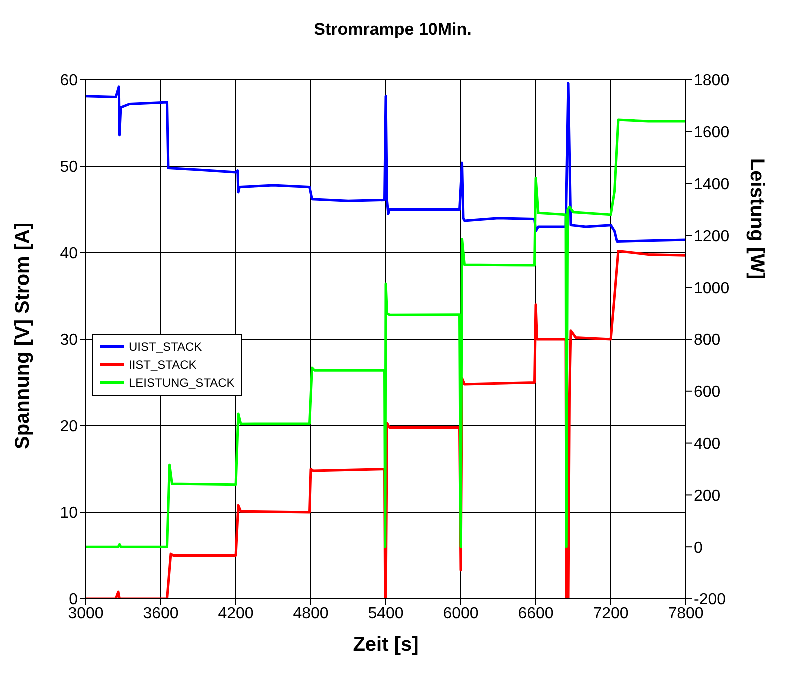 The height and width of the screenshot is (684, 785). Describe the element at coordinates (69, 427) in the screenshot. I see `y-tick-label: 20` at that location.